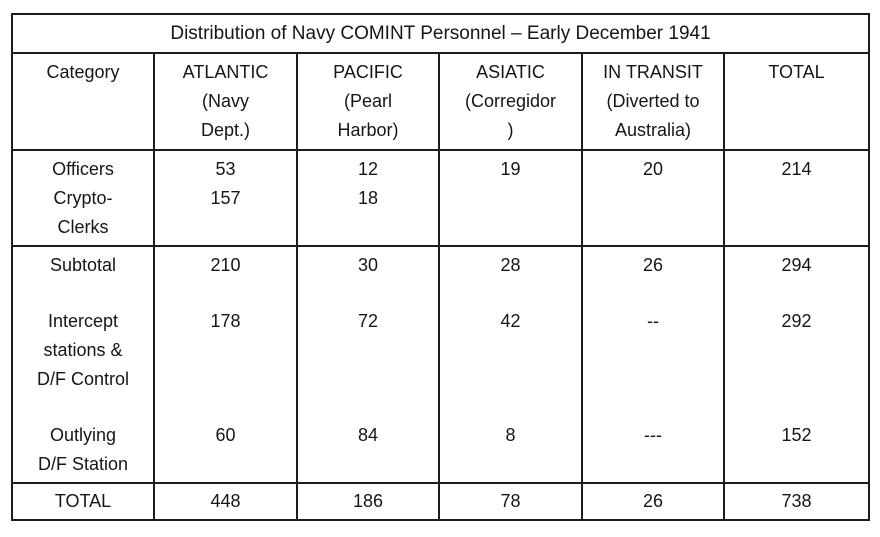 Image resolution: width=880 pixels, height=537 pixels. I want to click on row-outlying-df-station: Outlying D/F Station 60 84 8 --- 152, so click(440, 450).